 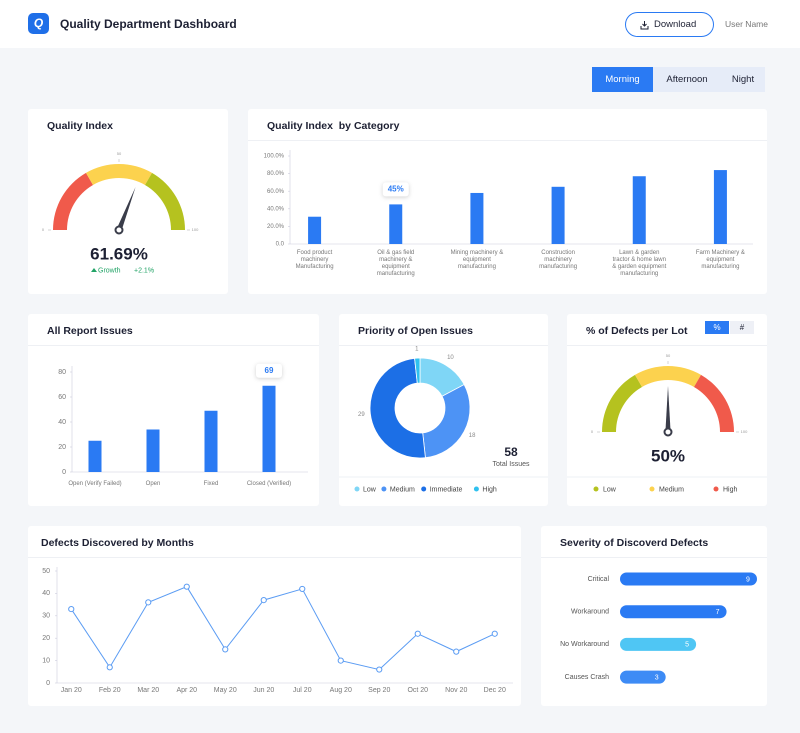 I want to click on x-tick-label: Jan 20, so click(x=71, y=690).